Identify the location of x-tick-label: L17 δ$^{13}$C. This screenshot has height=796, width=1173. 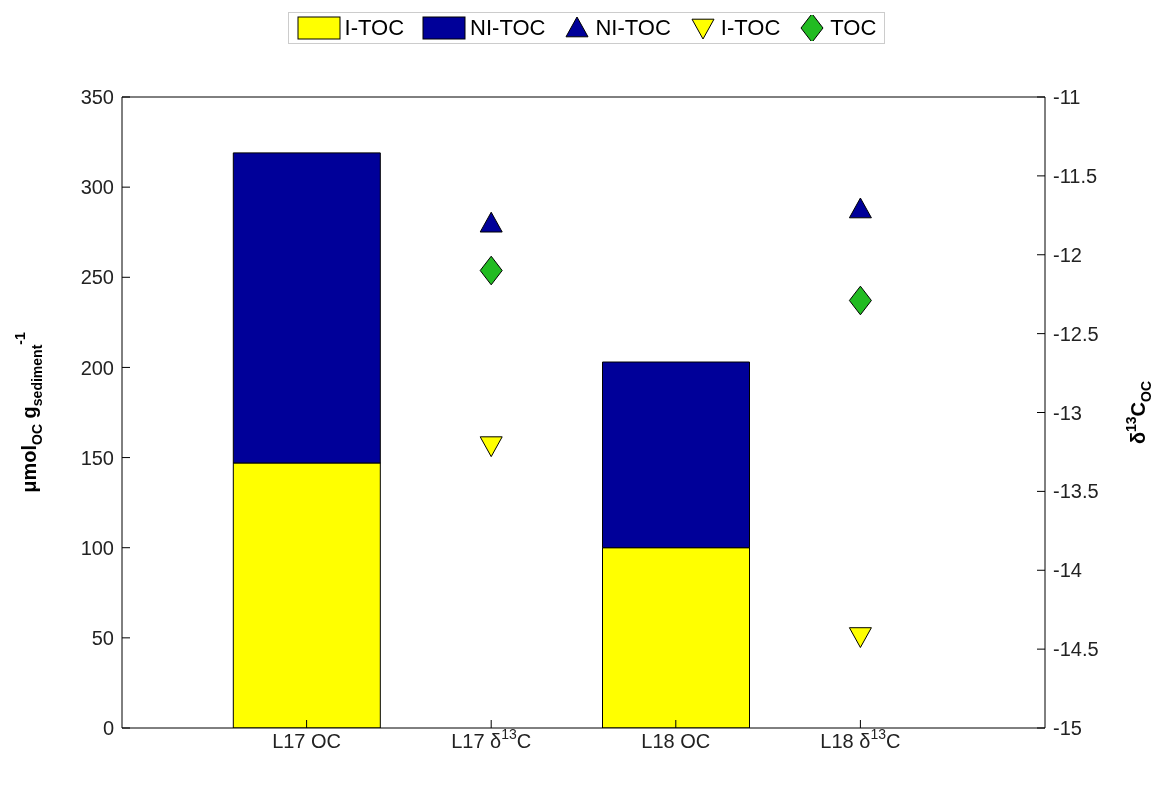
(491, 739).